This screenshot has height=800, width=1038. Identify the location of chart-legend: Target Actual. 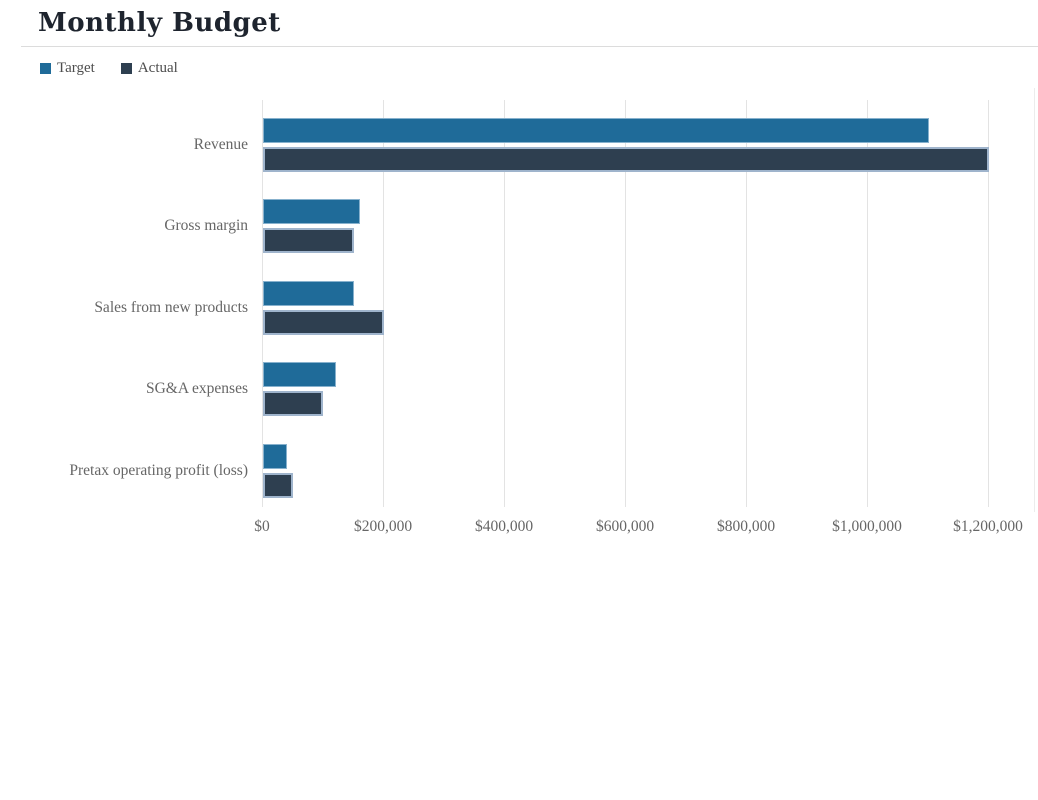
(109, 68).